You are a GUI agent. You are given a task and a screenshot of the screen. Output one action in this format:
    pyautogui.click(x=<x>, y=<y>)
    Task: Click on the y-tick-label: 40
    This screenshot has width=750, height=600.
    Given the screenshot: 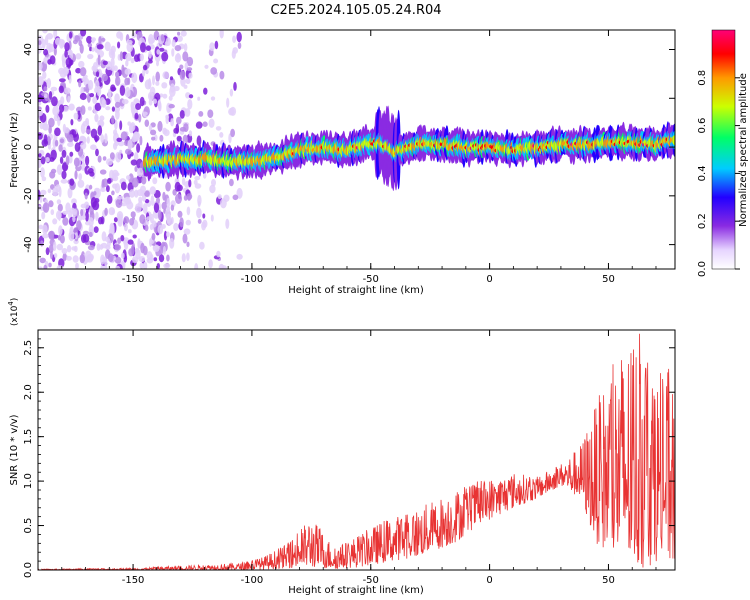 What is the action you would take?
    pyautogui.click(x=28, y=49)
    